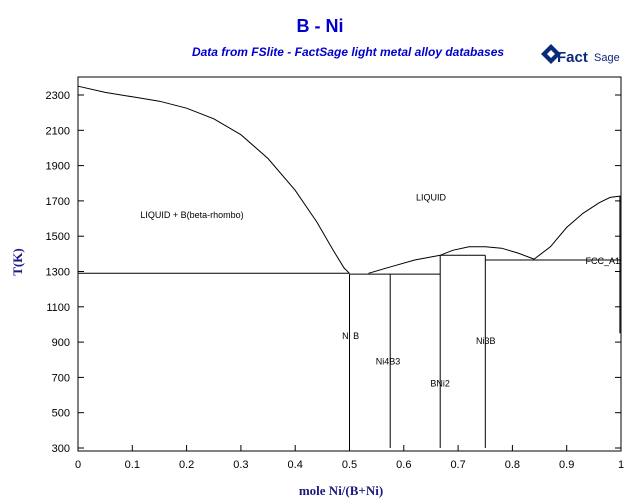 Image resolution: width=640 pixels, height=504 pixels. I want to click on region-label: Ni3B, so click(486, 341).